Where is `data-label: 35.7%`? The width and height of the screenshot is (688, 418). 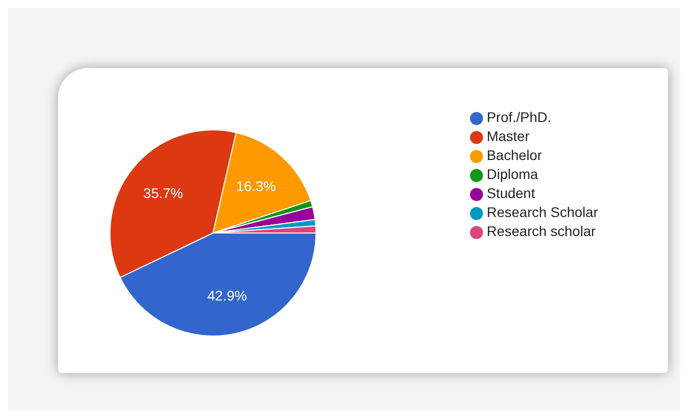
data-label: 35.7% is located at coordinates (163, 193).